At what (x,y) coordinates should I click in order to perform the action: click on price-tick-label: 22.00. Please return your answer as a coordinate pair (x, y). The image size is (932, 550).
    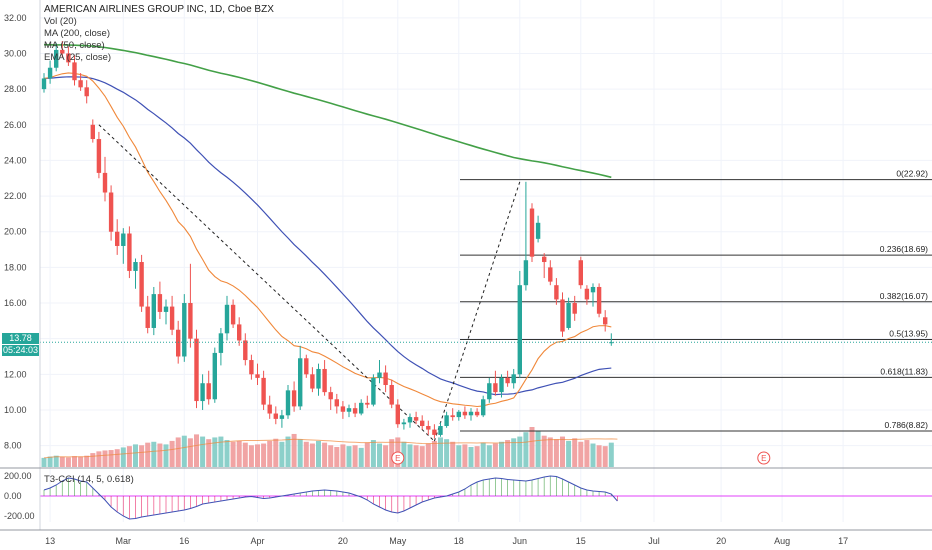
    Looking at the image, I should click on (15, 196).